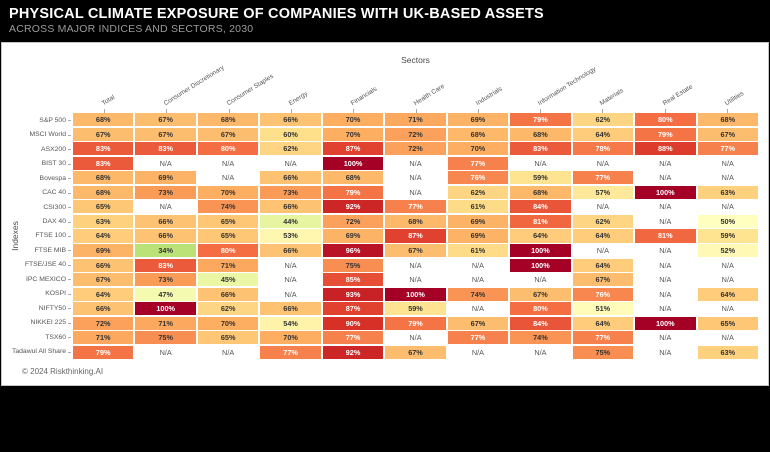 The height and width of the screenshot is (452, 770). I want to click on heatmap-cell-15-4: 77%, so click(353, 338).